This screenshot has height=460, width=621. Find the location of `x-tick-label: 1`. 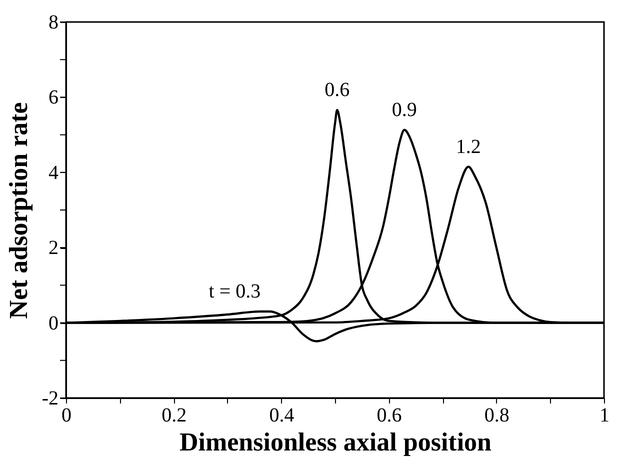

x-tick-label: 1 is located at coordinates (605, 415).